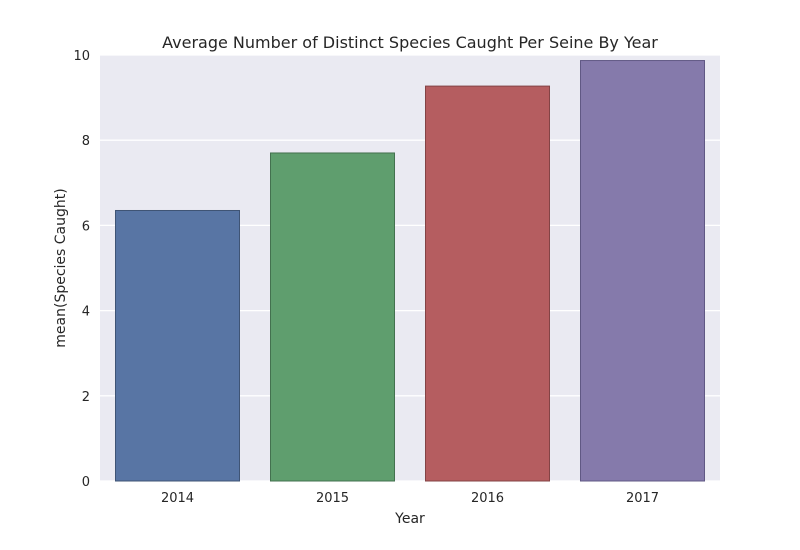 This screenshot has height=550, width=800. Describe the element at coordinates (487, 283) in the screenshot. I see `bar-2016` at that location.